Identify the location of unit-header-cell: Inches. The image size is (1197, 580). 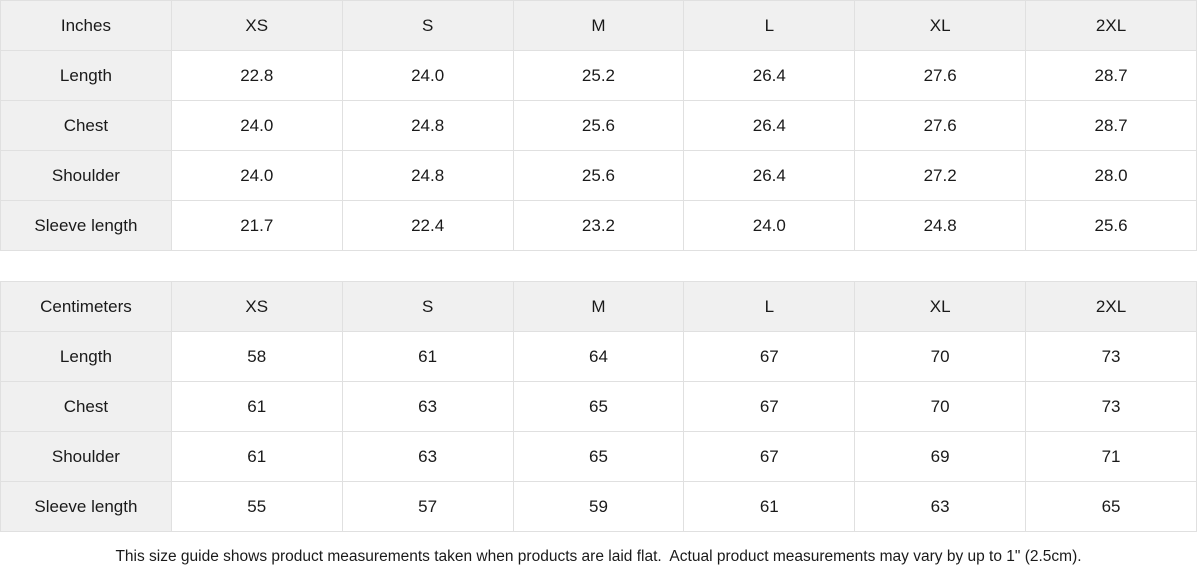
(86, 25).